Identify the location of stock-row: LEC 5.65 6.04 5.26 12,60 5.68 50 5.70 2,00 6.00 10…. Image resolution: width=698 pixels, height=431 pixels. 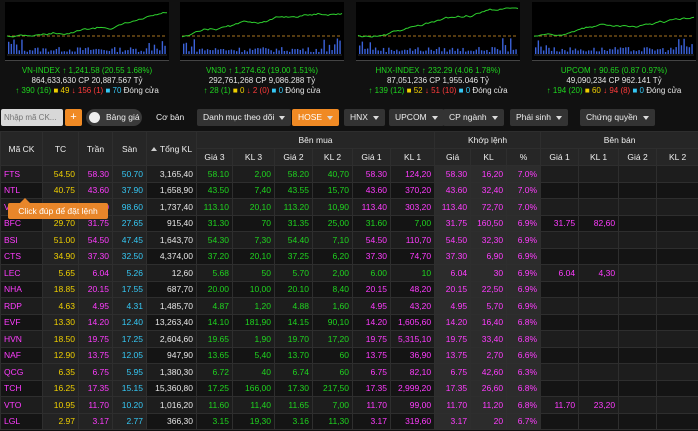
(349, 273).